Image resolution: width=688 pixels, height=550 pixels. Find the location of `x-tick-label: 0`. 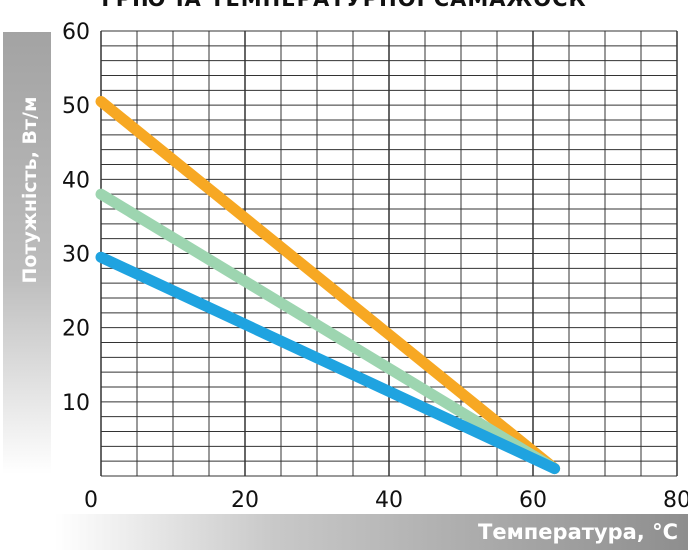

x-tick-label: 0 is located at coordinates (91, 500).